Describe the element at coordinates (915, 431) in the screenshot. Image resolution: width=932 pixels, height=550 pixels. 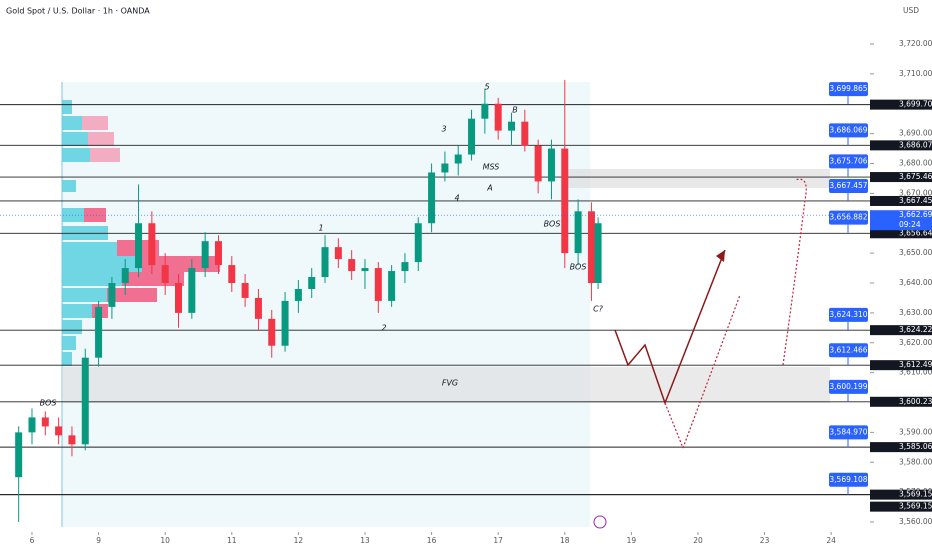
I see `y-tick-label: 3,590.000` at that location.